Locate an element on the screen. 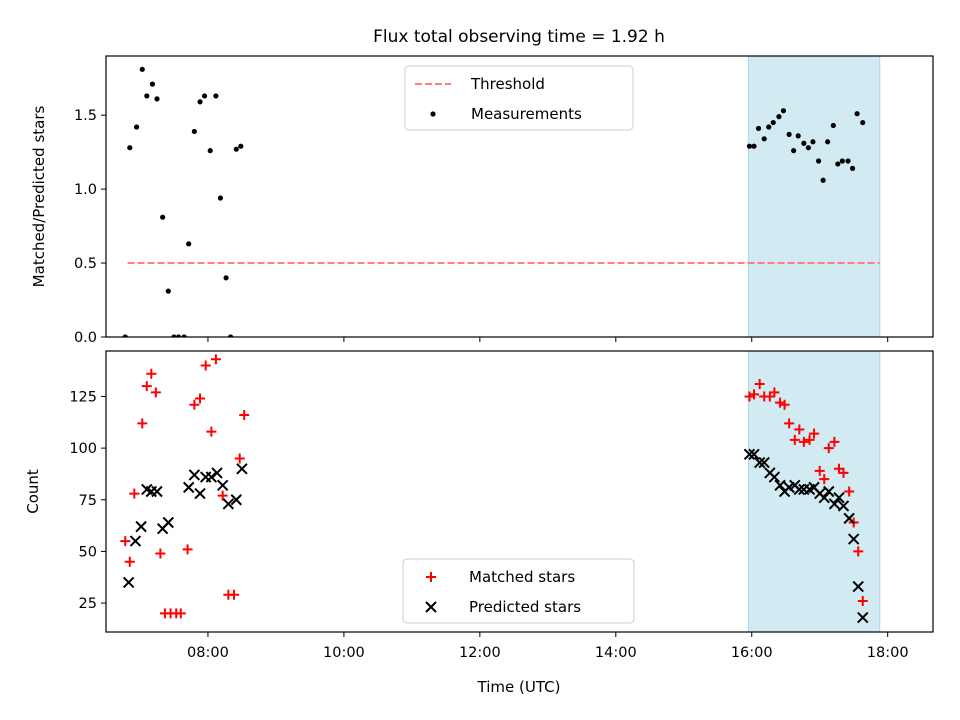 The image size is (960, 720). legend: Matched stars Predicted stars is located at coordinates (518, 591).